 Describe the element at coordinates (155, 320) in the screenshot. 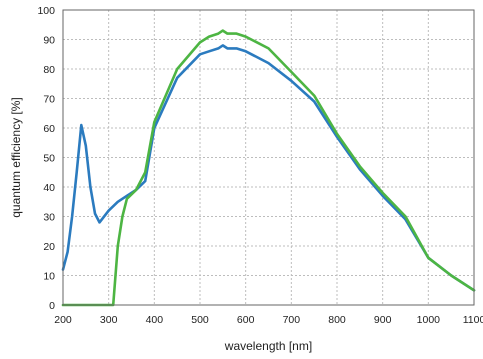

I see `x-tick-label: 400` at that location.